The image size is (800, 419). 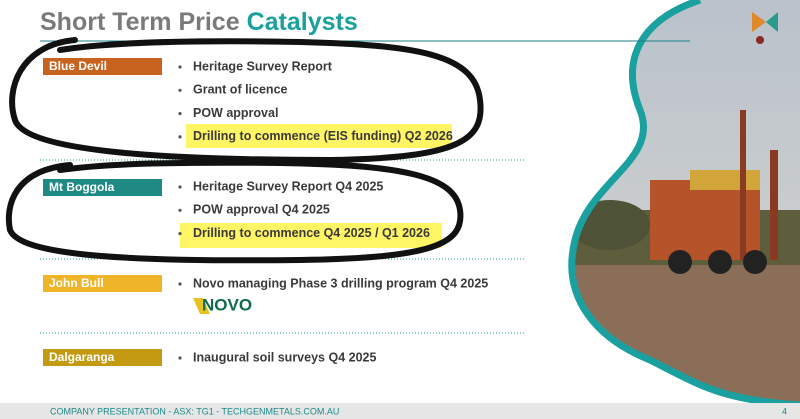 What do you see at coordinates (76, 283) in the screenshot?
I see `project-name: John Bull` at bounding box center [76, 283].